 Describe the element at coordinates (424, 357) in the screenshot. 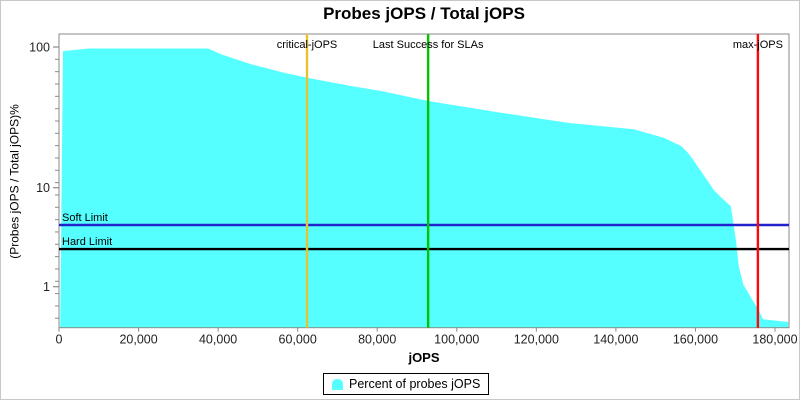

I see `x-axis-label: jOPS` at that location.